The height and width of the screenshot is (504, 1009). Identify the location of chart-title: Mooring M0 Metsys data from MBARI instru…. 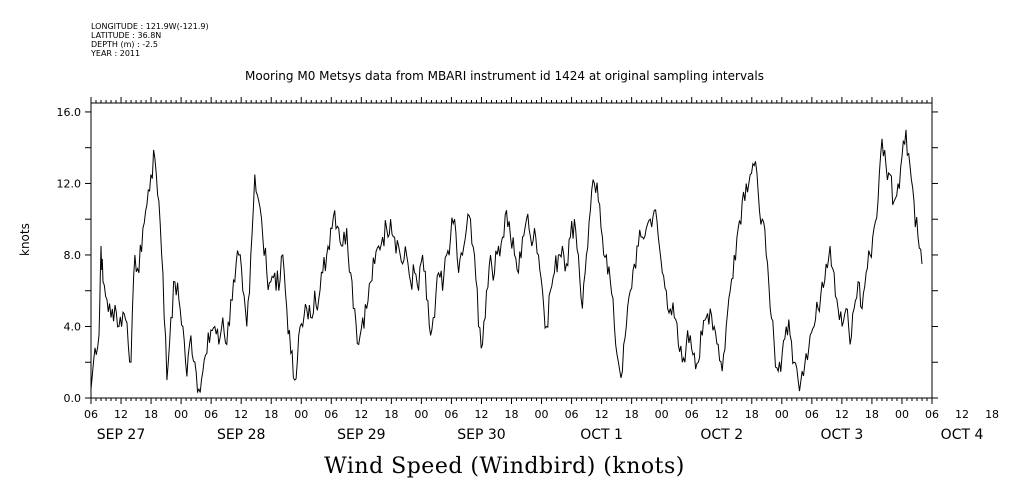
(504, 76).